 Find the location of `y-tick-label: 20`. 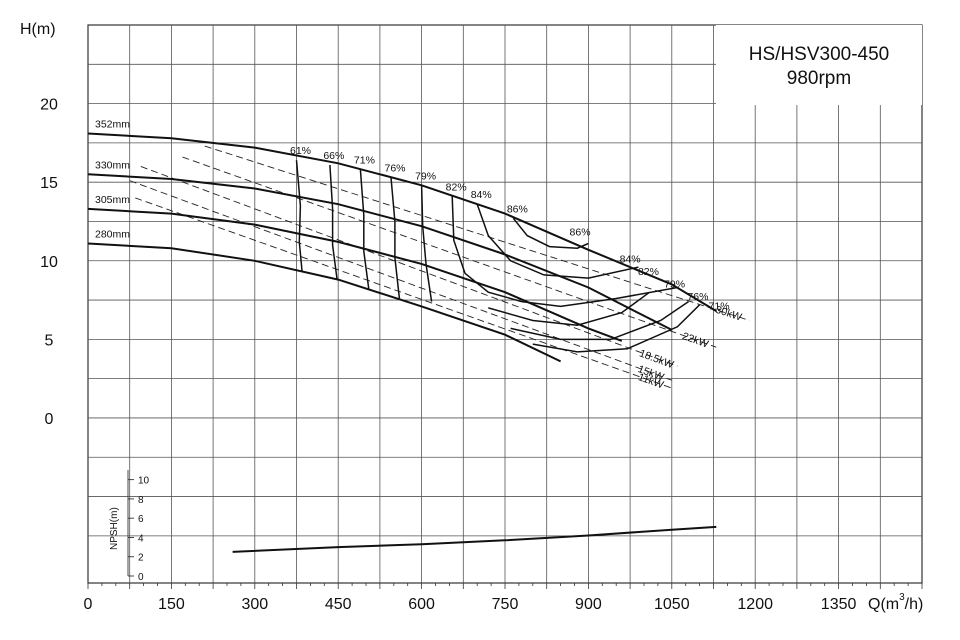

y-tick-label: 20 is located at coordinates (49, 105).